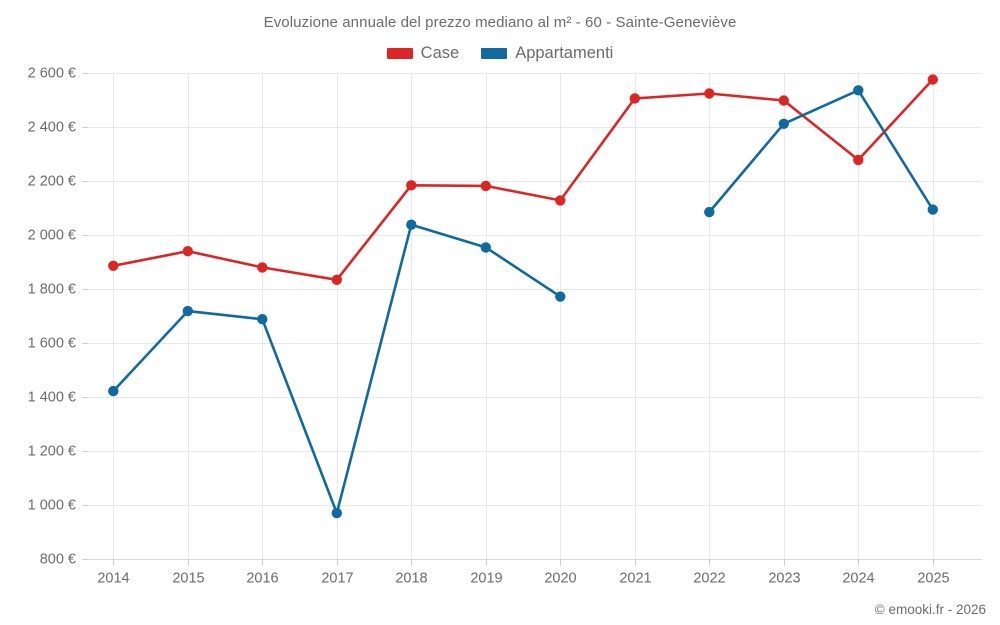 The image size is (1000, 625). Describe the element at coordinates (113, 579) in the screenshot. I see `x-tick-label: 2014` at that location.